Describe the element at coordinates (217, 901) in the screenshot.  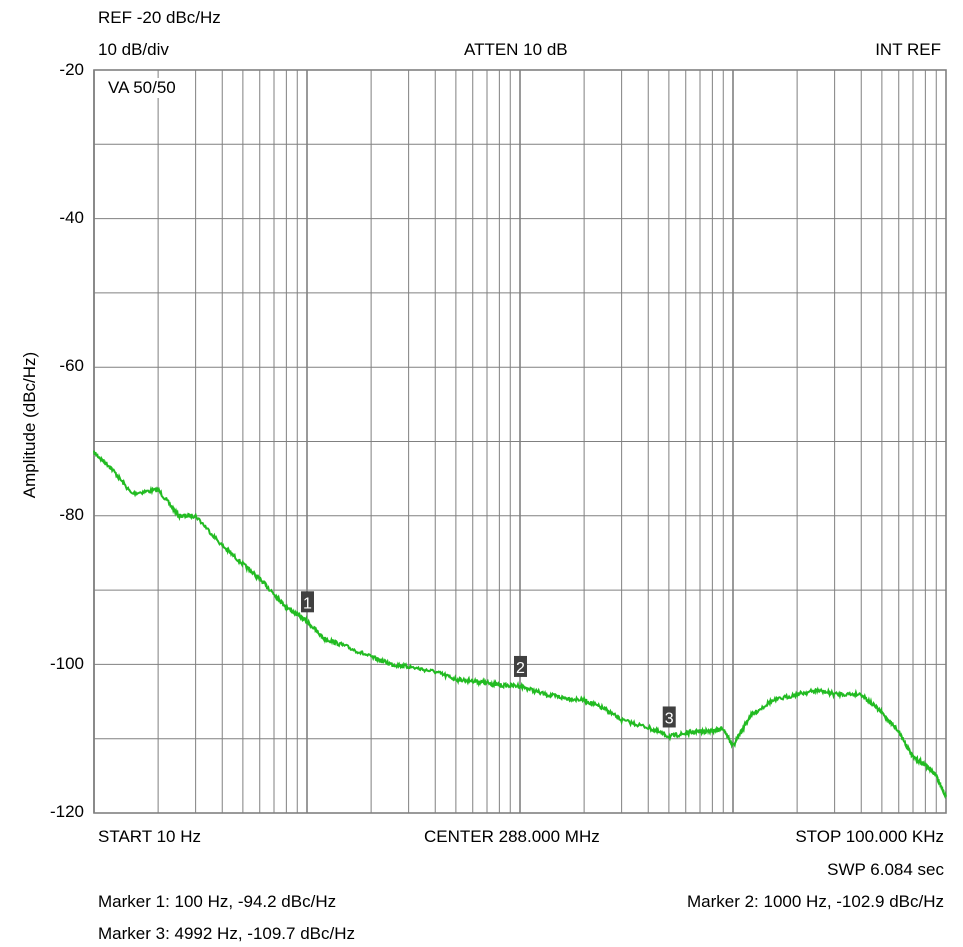
I see `marker-1-readout: Marker 1: 100 Hz, -94.2 dBc/Hz` at that location.